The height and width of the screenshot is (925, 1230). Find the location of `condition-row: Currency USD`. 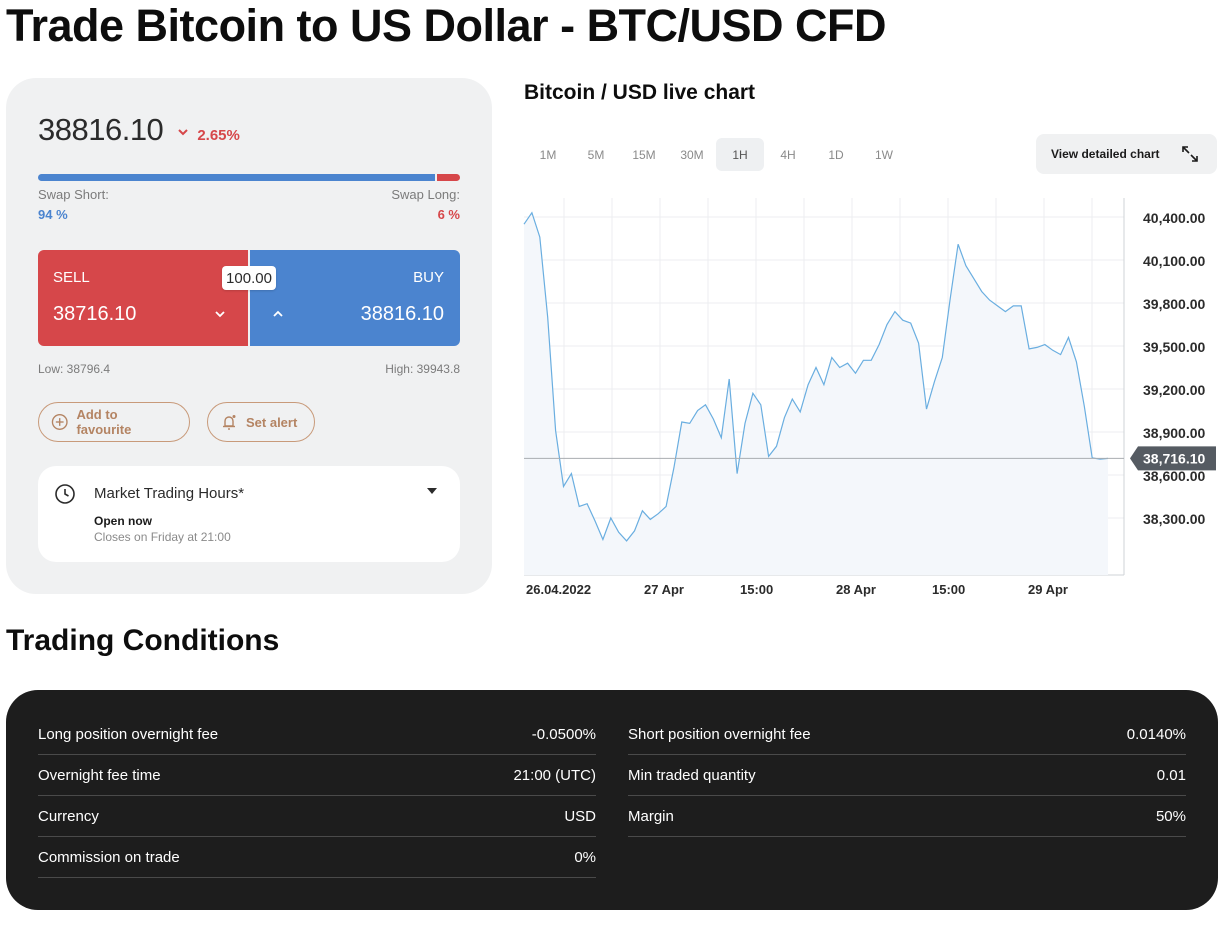

condition-row: Currency USD is located at coordinates (317, 816).